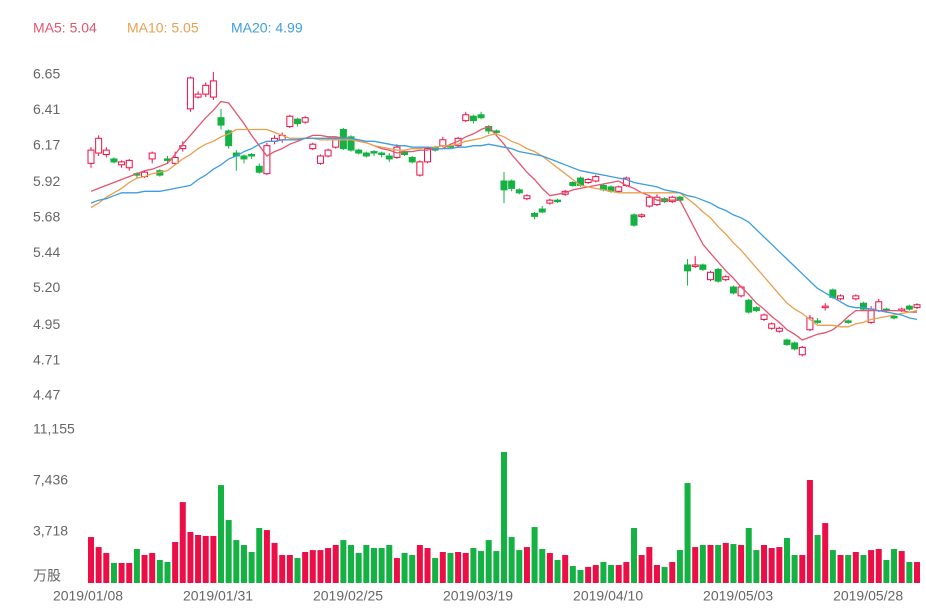 This screenshot has width=926, height=609. Describe the element at coordinates (738, 596) in the screenshot. I see `x-tick-label: 2019/05/03` at that location.